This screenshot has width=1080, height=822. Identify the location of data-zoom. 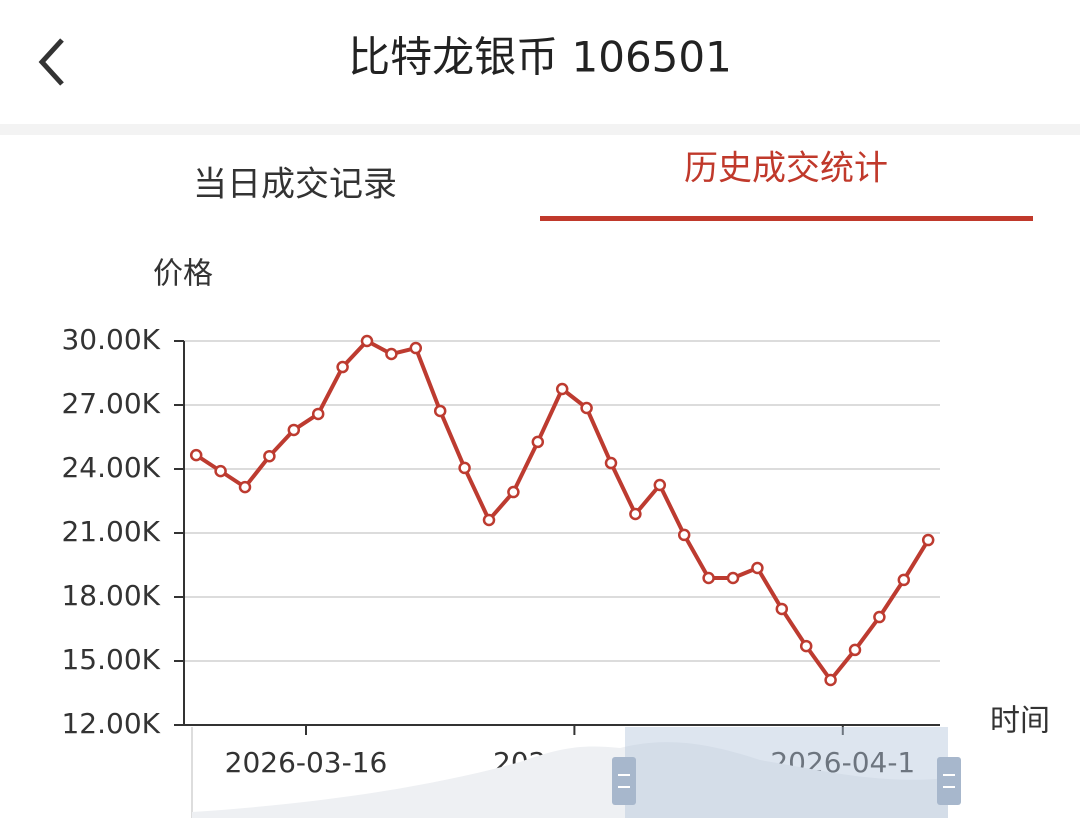
(576, 772).